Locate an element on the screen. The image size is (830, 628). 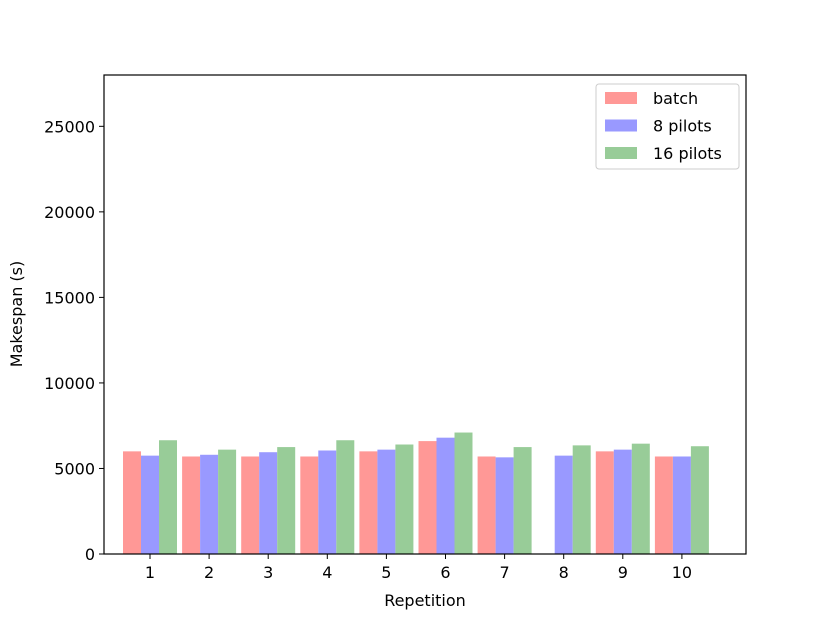
legend-swatch-8-pilots is located at coordinates (621, 125).